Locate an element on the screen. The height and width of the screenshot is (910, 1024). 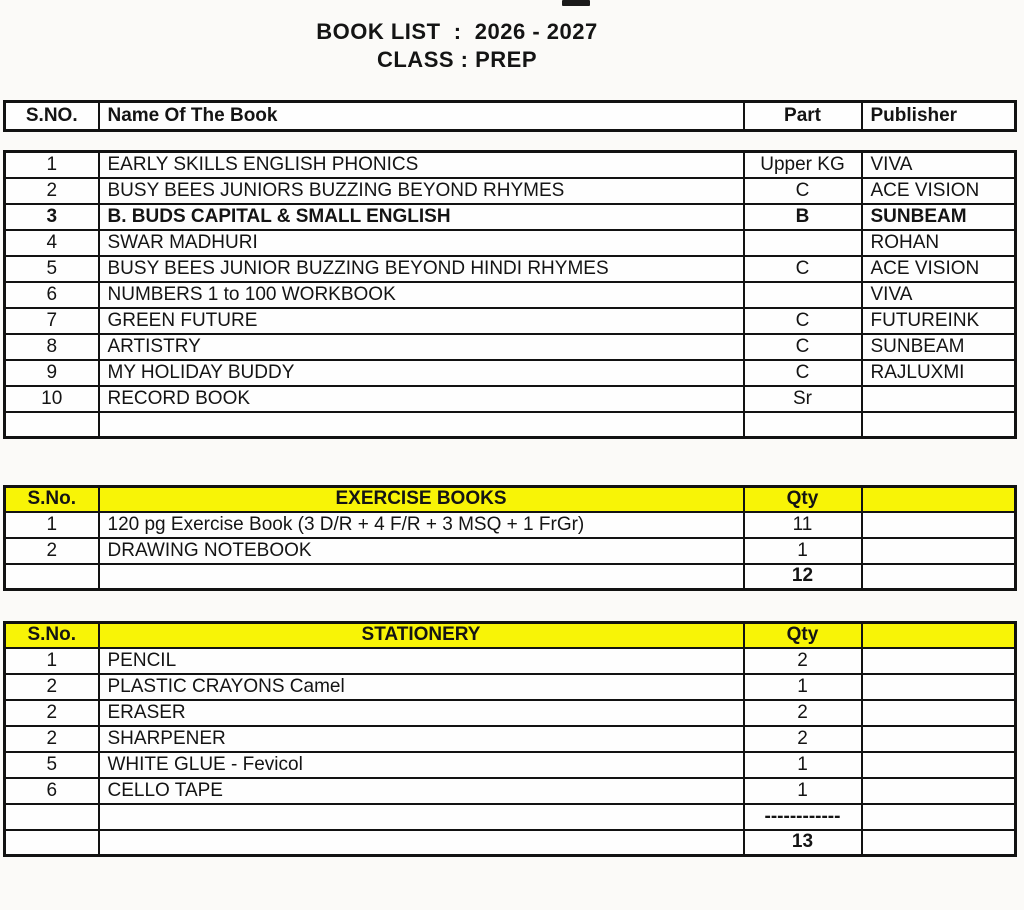
table-row: 9 MY HOLIDAY BUDDY C RAJLUXMI is located at coordinates (510, 372).